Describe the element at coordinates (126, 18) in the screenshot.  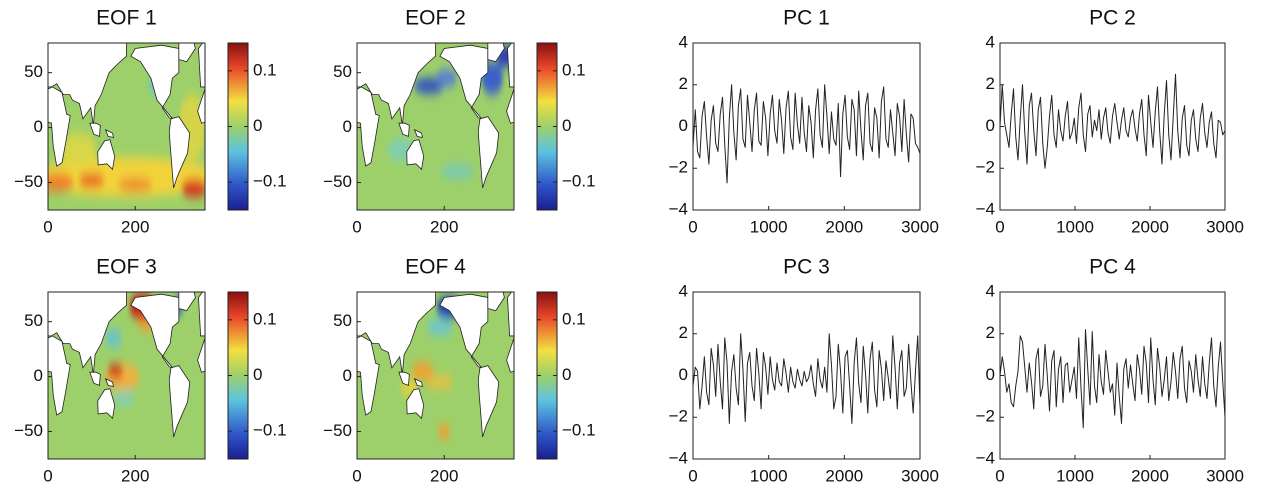
I see `panel-title: EOF 1` at that location.